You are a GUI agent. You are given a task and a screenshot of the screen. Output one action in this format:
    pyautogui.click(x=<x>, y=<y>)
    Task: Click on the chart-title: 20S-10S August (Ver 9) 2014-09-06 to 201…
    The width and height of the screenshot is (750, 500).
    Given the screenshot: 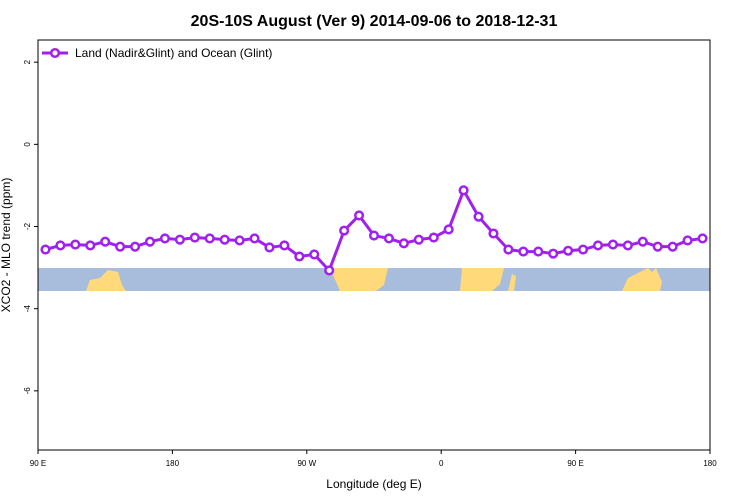 What is the action you would take?
    pyautogui.click(x=374, y=21)
    